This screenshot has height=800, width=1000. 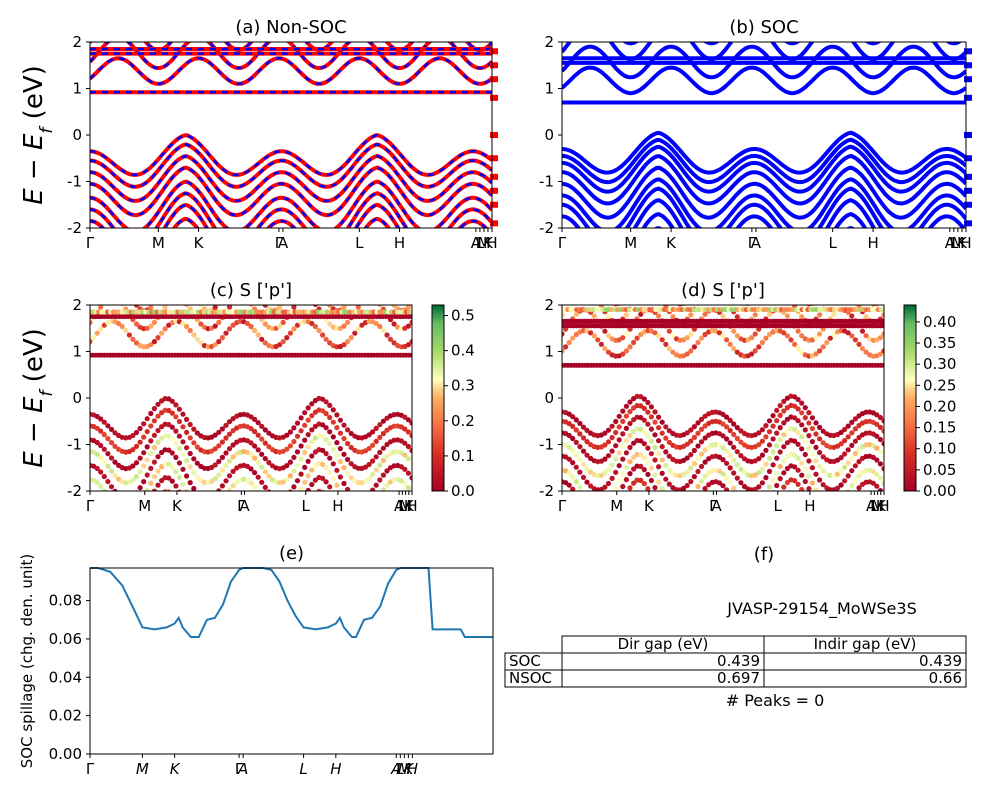 What do you see at coordinates (764, 179) in the screenshot?
I see `band-line` at bounding box center [764, 179].